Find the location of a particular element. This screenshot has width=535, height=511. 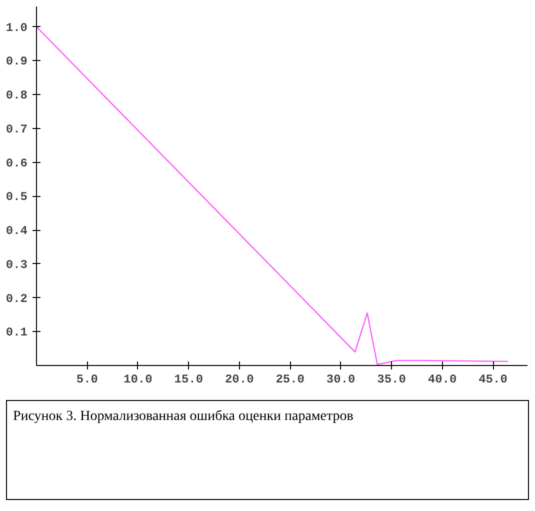

y-tick-label: 0.5 is located at coordinates (17, 197).